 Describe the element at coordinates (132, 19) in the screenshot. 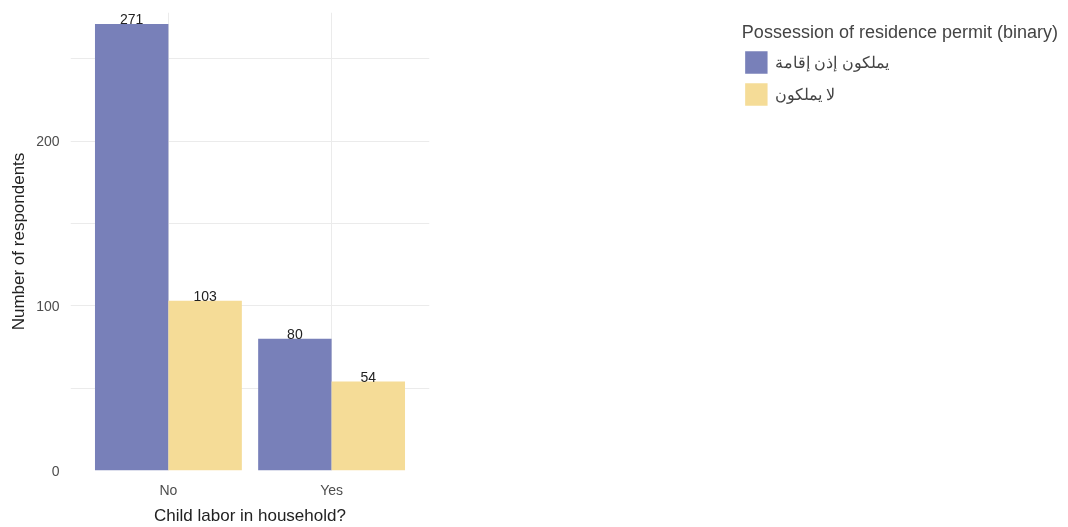

I see `data-label: 271` at that location.